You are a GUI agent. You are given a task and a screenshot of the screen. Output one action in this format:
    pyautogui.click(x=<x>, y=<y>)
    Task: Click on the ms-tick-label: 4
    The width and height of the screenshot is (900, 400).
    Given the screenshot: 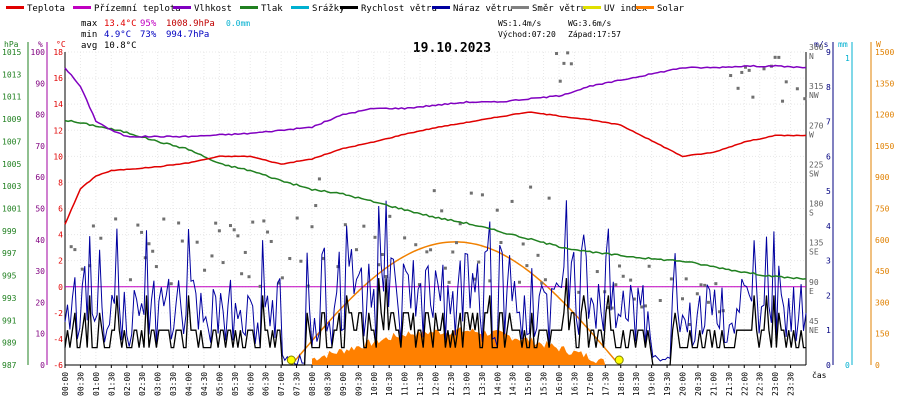 What is the action you would take?
    pyautogui.click(x=828, y=226)
    